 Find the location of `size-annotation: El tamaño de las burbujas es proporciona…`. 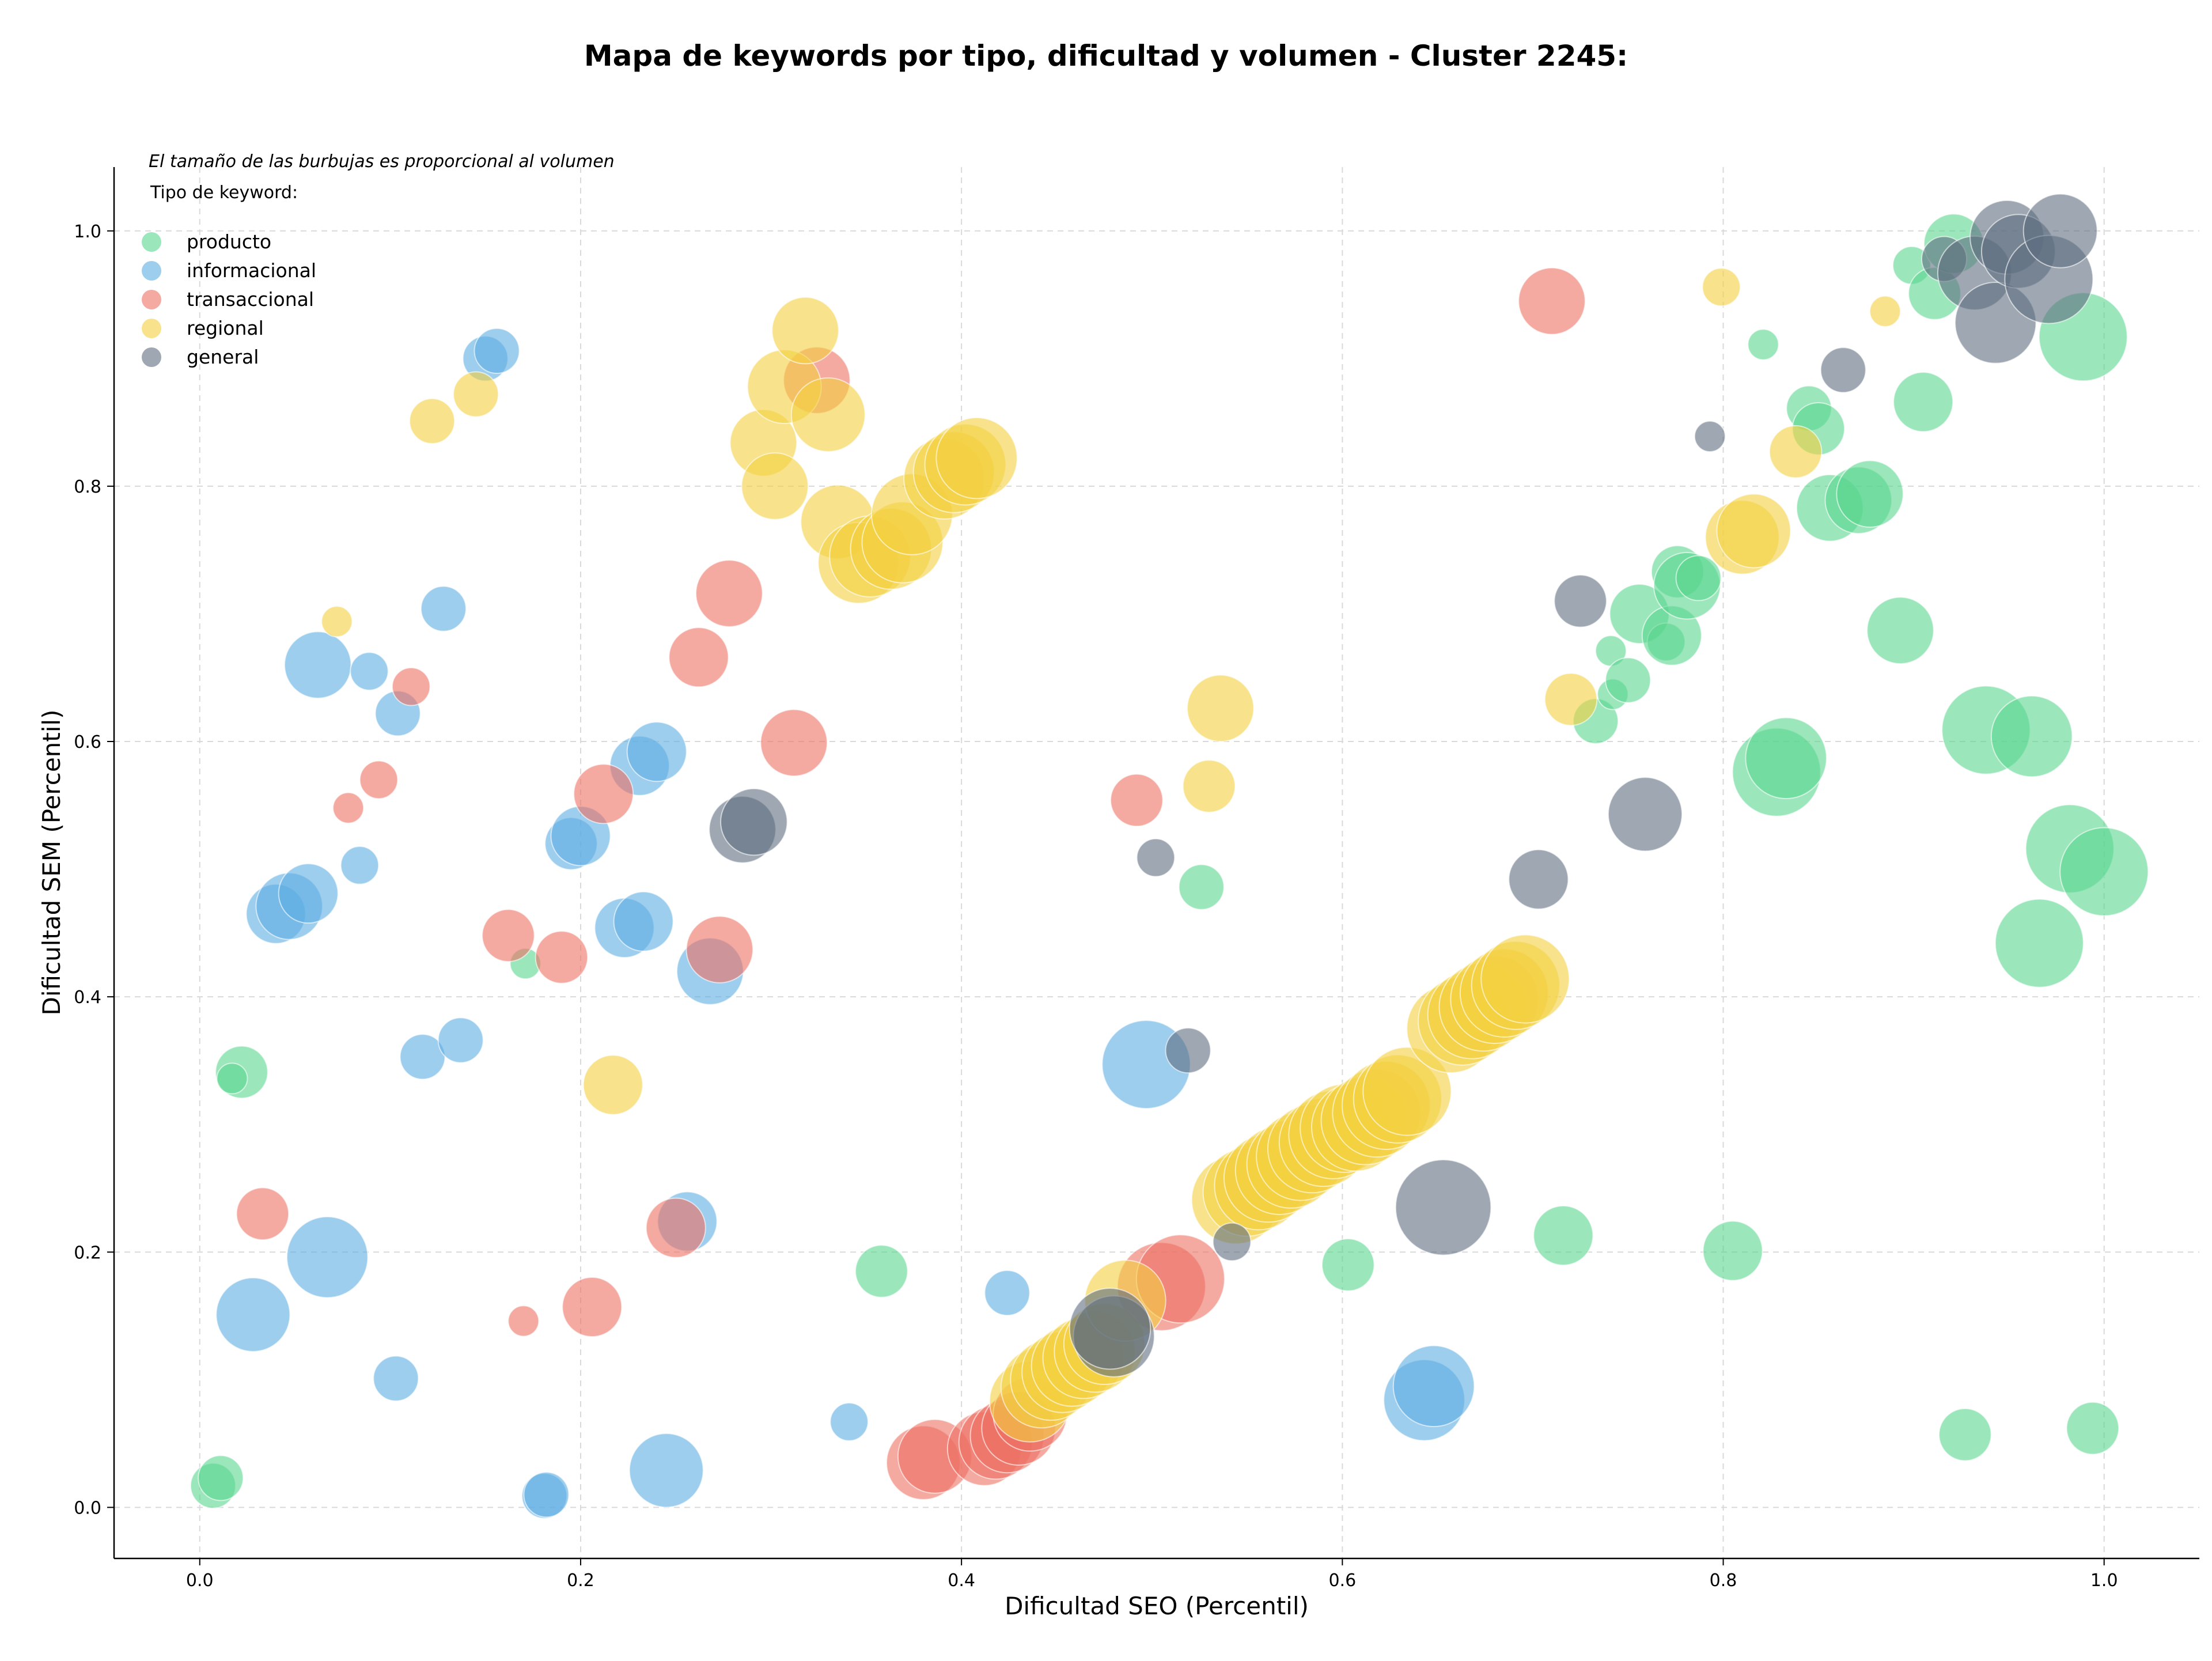

size-annotation: El tamaño de las burbujas es proporciona… is located at coordinates (382, 162).